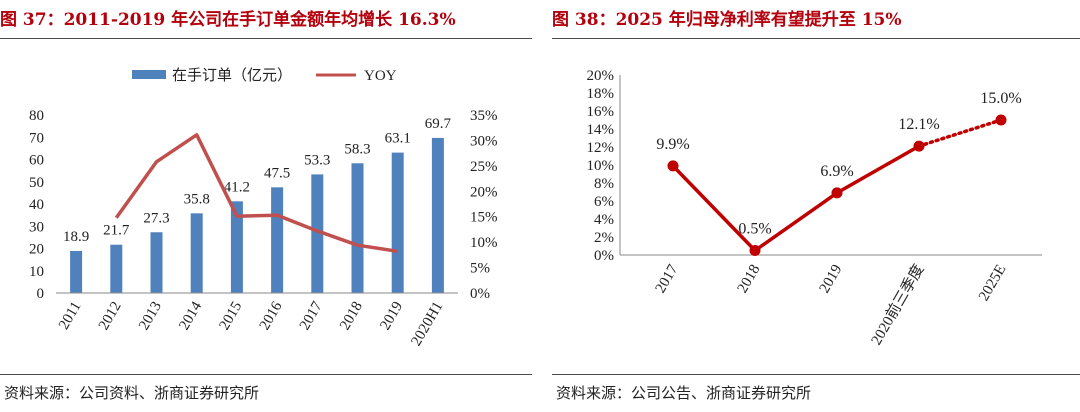  What do you see at coordinates (484, 218) in the screenshot?
I see `y-right-tick-label: 15%` at bounding box center [484, 218].